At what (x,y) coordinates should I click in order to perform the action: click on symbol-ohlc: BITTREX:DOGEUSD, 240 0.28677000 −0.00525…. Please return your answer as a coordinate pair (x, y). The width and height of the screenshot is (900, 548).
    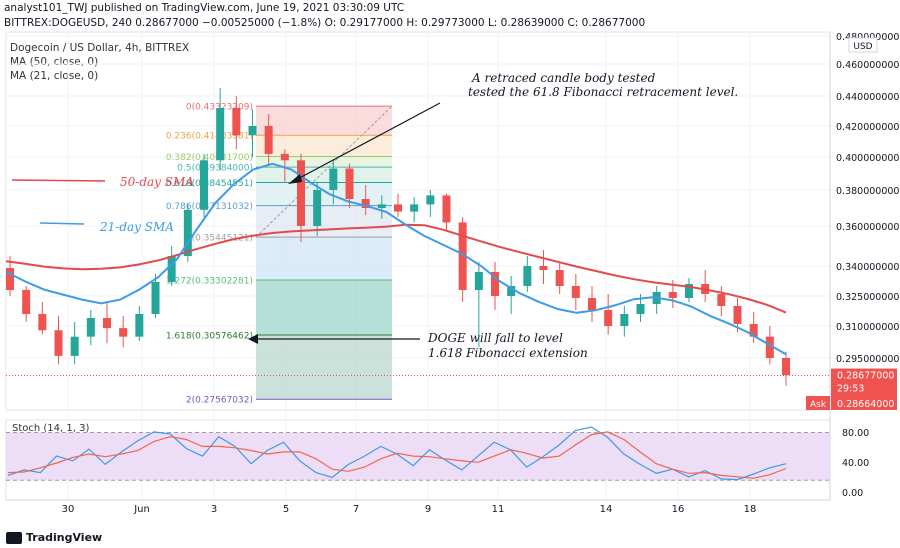
    Looking at the image, I should click on (325, 23).